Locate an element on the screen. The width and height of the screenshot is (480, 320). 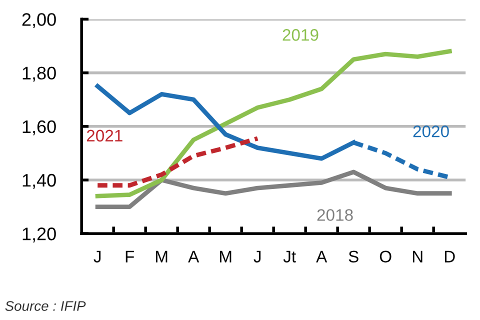
x-tick-label: Jt is located at coordinates (289, 256).